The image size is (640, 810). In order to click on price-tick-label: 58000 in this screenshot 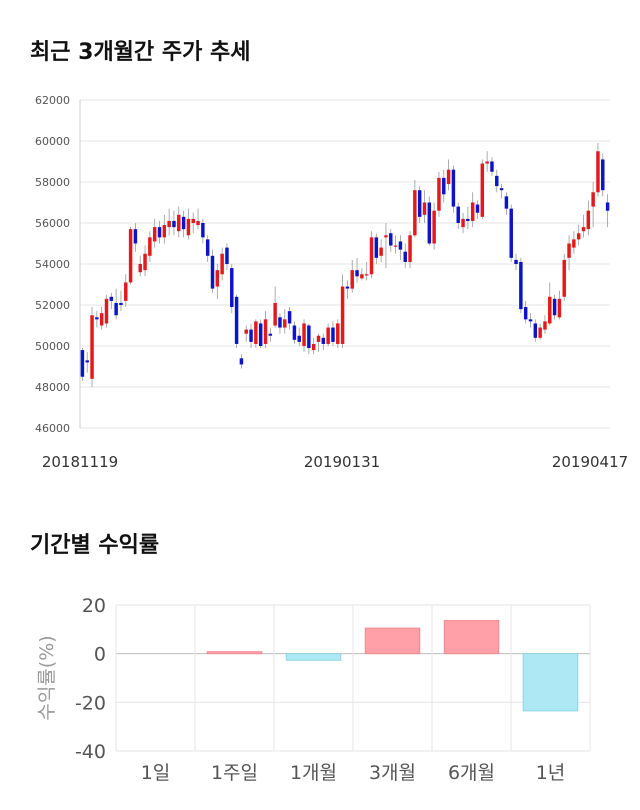, I will do `click(52, 182)`.